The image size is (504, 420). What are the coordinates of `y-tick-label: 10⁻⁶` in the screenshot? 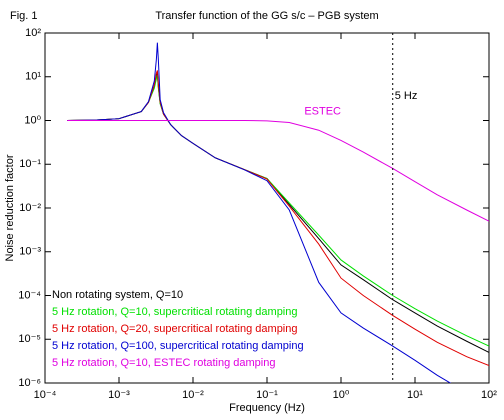 It's located at (29, 383).